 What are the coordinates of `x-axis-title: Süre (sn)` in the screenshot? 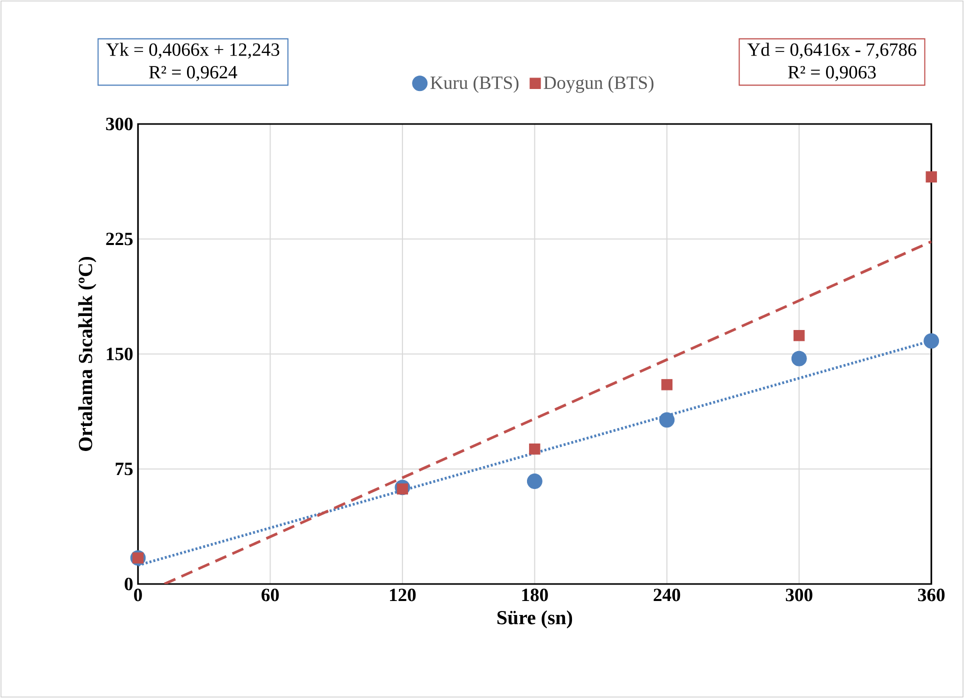 It's located at (534, 619).